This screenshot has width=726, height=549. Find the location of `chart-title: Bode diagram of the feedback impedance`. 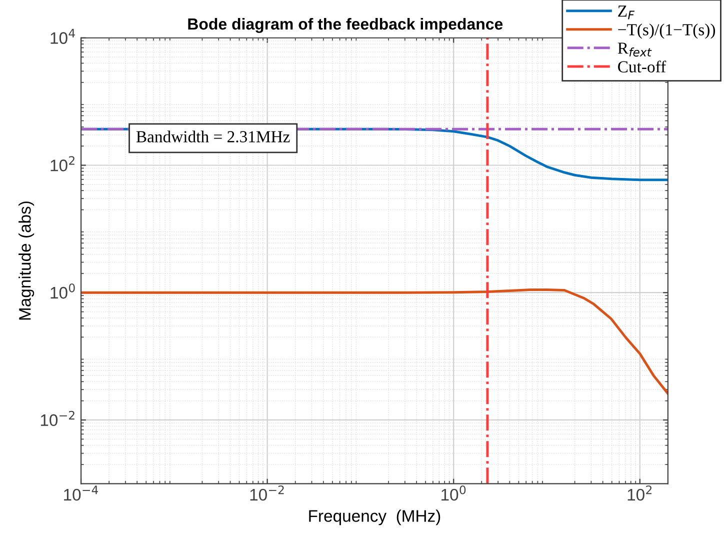

chart-title: Bode diagram of the feedback impedance is located at coordinates (345, 25).